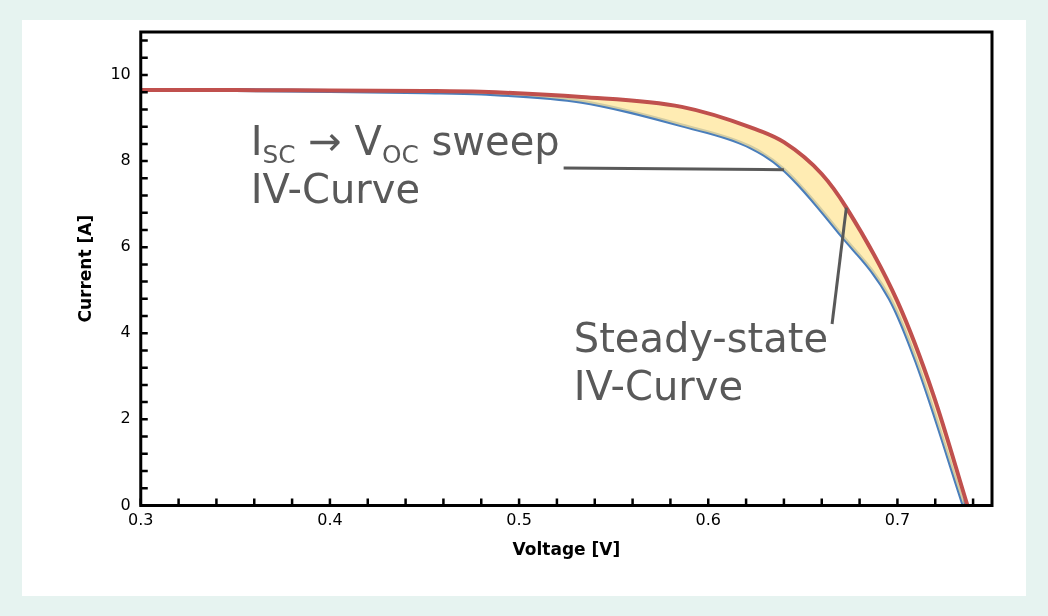 This screenshot has width=1048, height=616. What do you see at coordinates (120, 74) in the screenshot?
I see `y-tick-label: 10` at bounding box center [120, 74].